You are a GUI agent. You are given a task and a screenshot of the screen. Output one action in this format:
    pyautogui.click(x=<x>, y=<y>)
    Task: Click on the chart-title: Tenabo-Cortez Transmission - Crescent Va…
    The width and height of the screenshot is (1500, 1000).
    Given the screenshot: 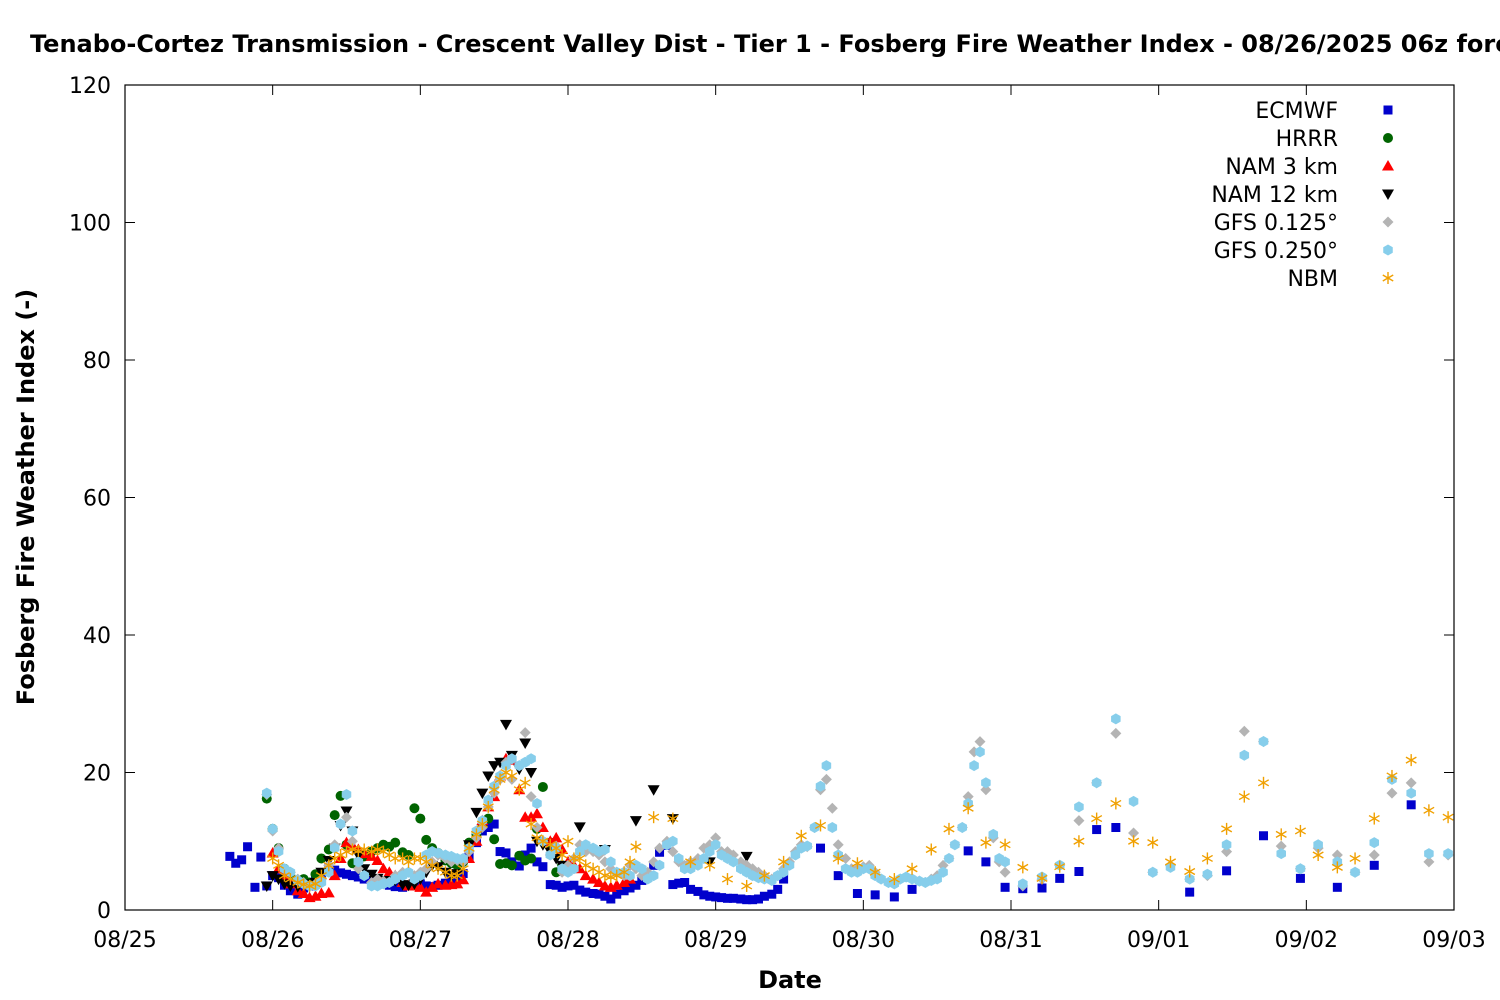 What is the action you would take?
    pyautogui.click(x=765, y=44)
    